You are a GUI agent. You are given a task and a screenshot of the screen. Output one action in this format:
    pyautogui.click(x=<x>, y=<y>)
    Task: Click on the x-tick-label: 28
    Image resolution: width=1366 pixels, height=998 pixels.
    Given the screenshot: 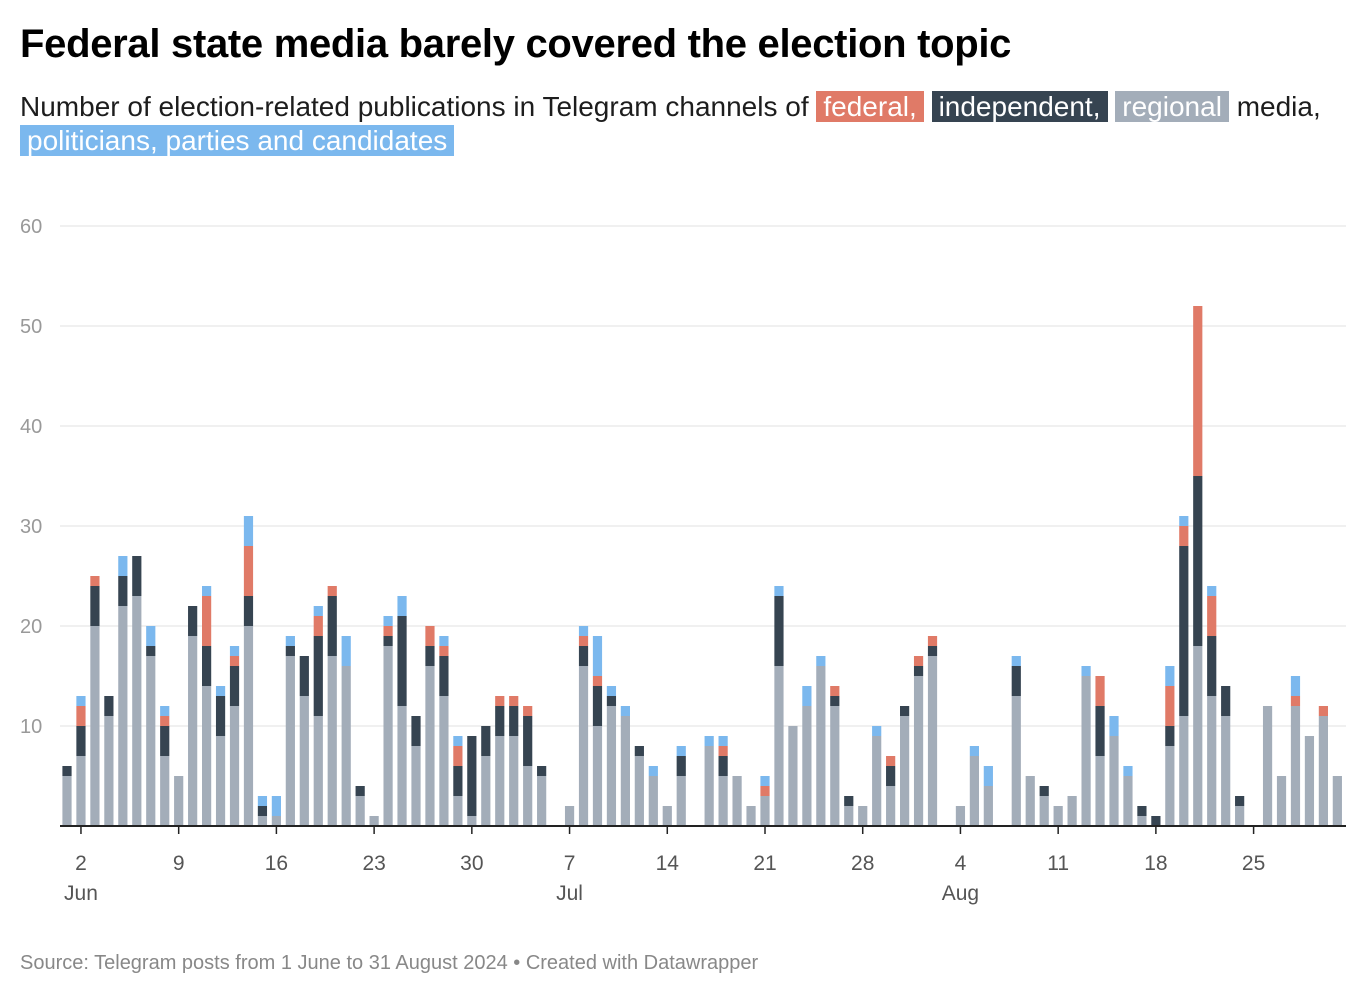 What is the action you would take?
    pyautogui.click(x=862, y=863)
    